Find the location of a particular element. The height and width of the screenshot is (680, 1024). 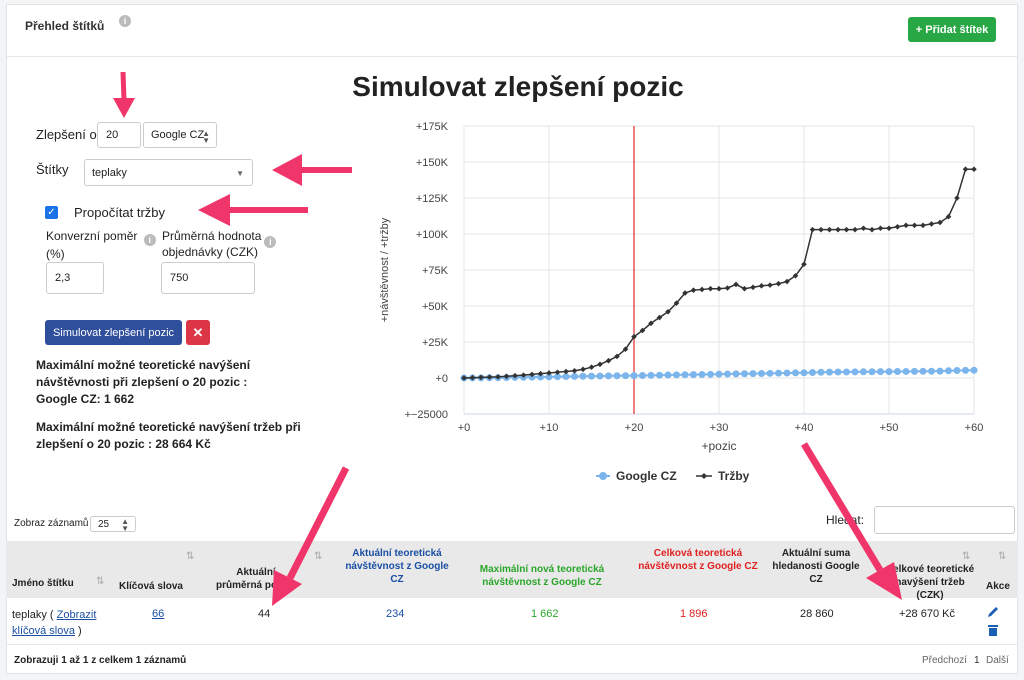

x-tick-label: +20 is located at coordinates (634, 428).